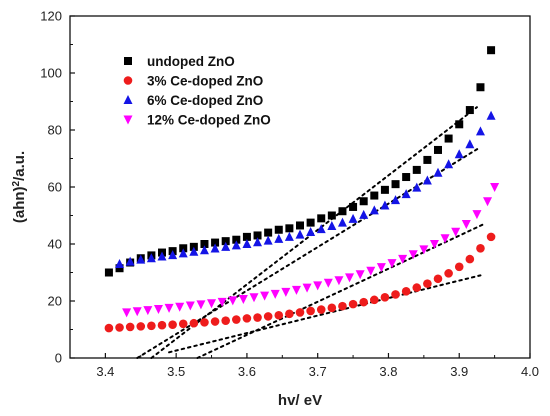  I want to click on y-axis-title-main: (ahn), so click(19, 204).